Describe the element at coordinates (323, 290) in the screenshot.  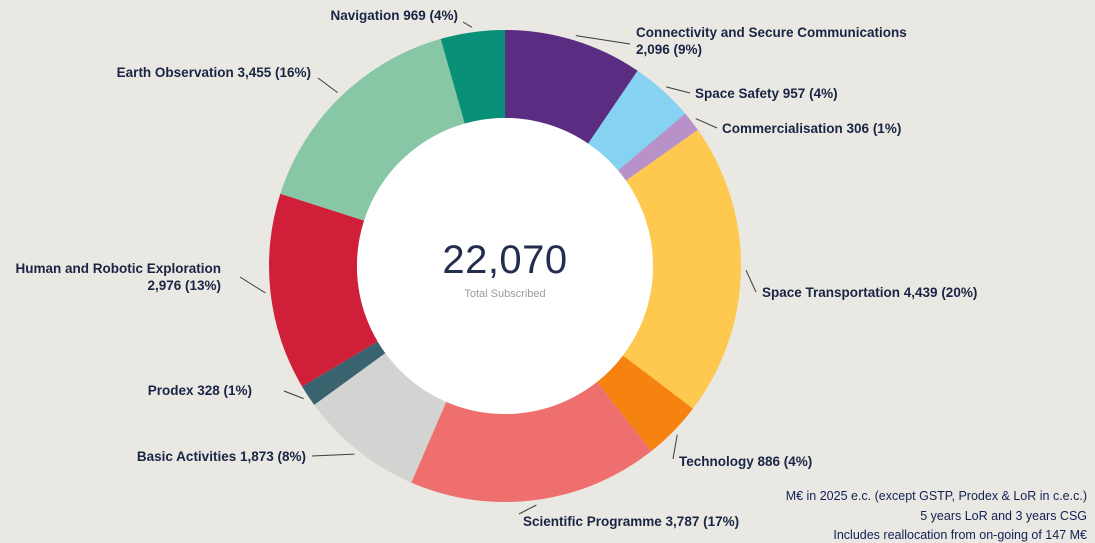
I see `donut-segment-human-and-robotic-exploration` at that location.